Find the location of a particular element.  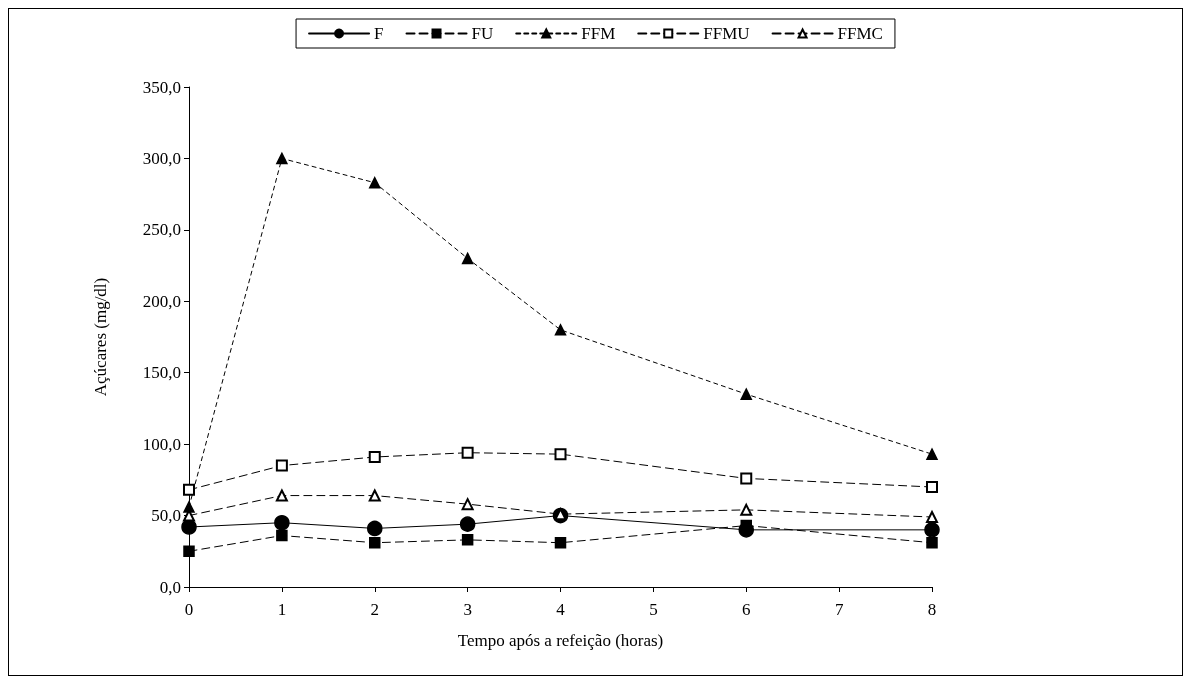

legend-label: FFMC is located at coordinates (860, 33).